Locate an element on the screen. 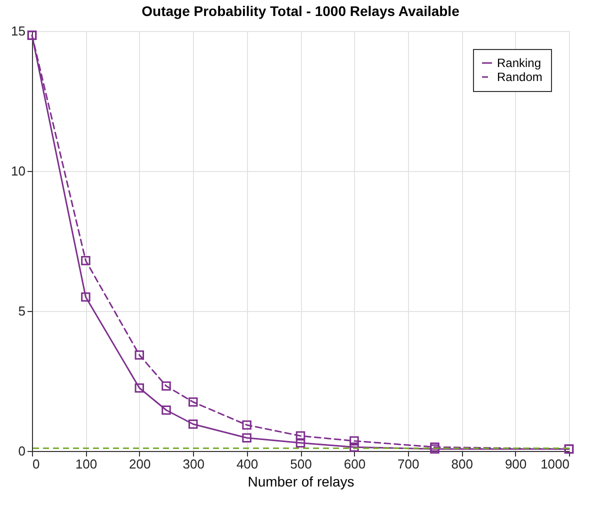  x-tick-label: 1000 is located at coordinates (555, 464).